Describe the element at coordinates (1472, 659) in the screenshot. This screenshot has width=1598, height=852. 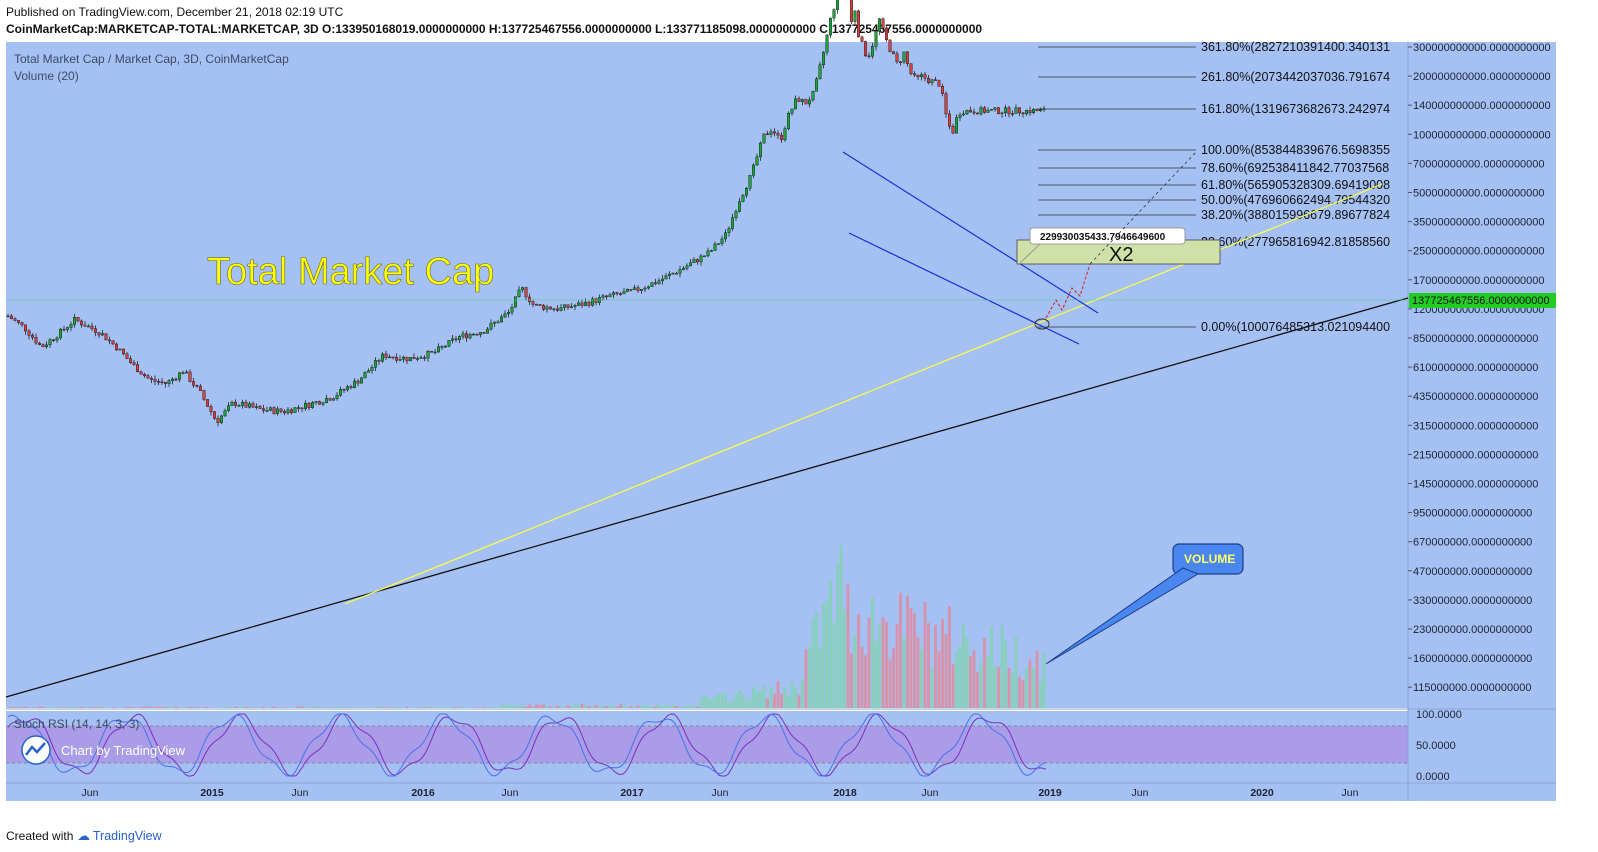
I see `y-tick-label: 160000000.0000000000` at that location.